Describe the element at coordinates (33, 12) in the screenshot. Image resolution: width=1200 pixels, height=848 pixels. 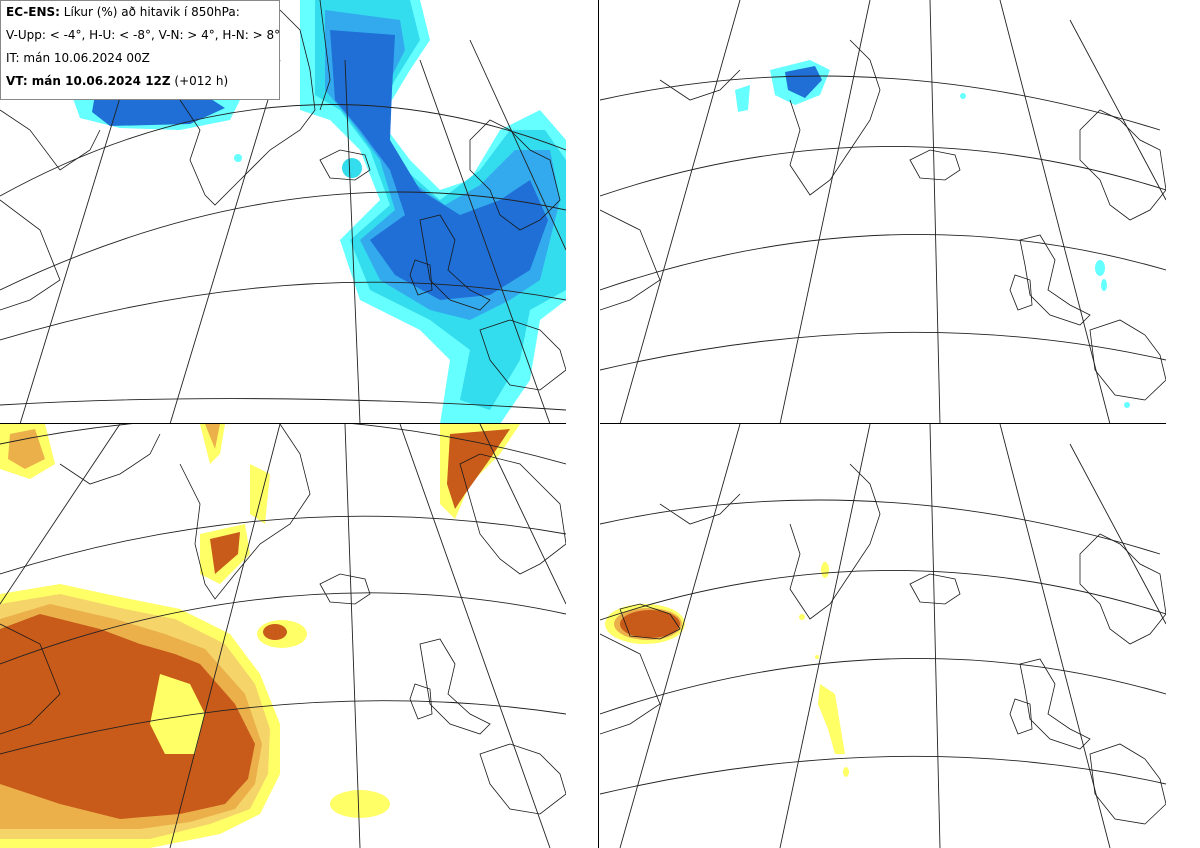
I see `model-name: EC-ENS:` at that location.